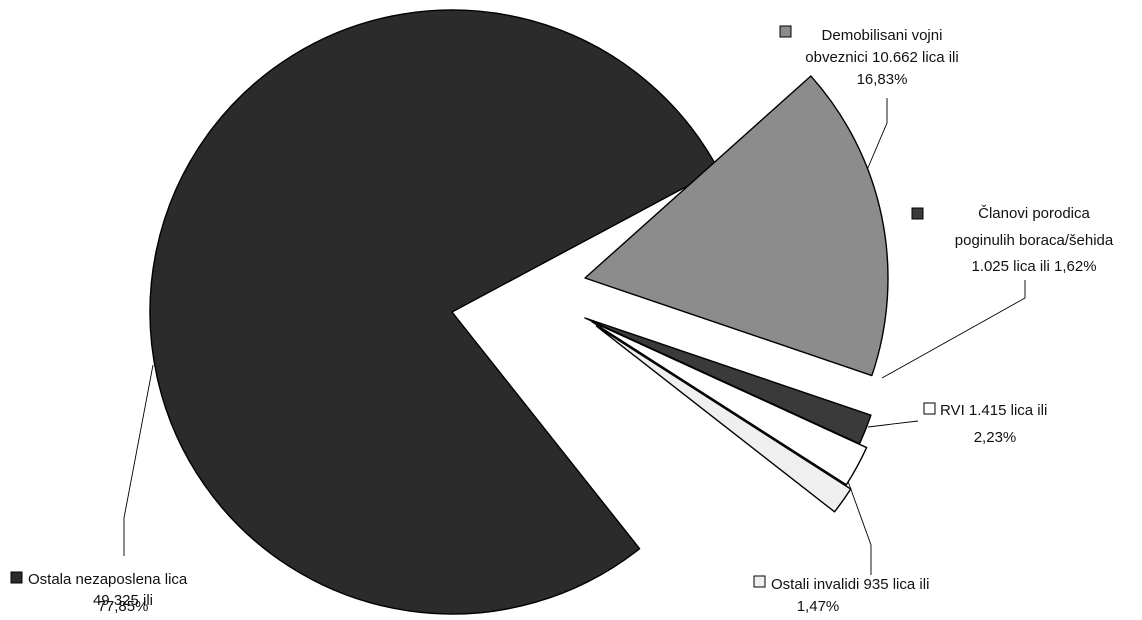 The image size is (1142, 620). What do you see at coordinates (759, 581) in the screenshot?
I see `legend-swatch-invalidi` at bounding box center [759, 581].